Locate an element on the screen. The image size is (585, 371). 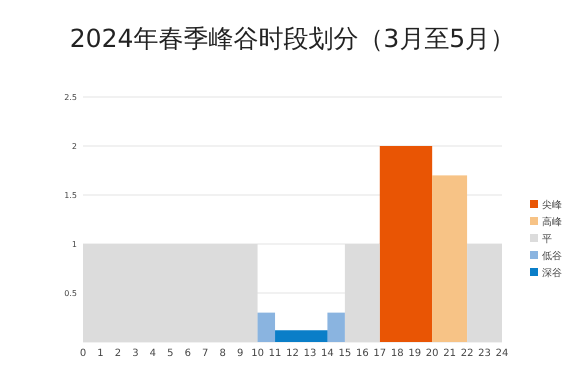
x-tick-label: 22 is located at coordinates (467, 353).